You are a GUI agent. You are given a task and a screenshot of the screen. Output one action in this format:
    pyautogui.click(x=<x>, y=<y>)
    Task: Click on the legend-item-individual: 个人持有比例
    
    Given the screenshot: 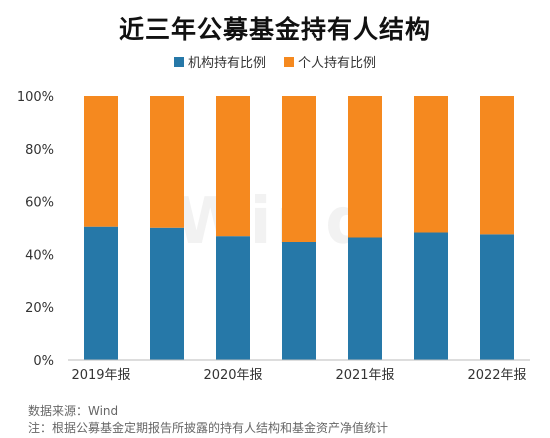 What is the action you would take?
    pyautogui.click(x=330, y=61)
    